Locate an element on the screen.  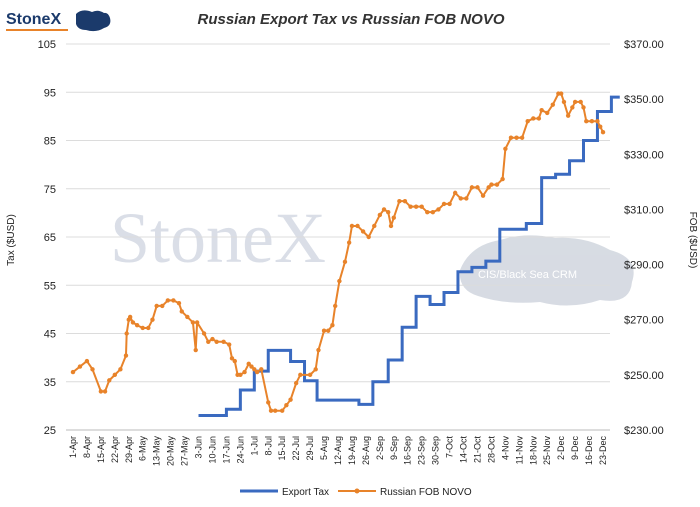
x-tick: 8-Jul is located at coordinates (268, 446).